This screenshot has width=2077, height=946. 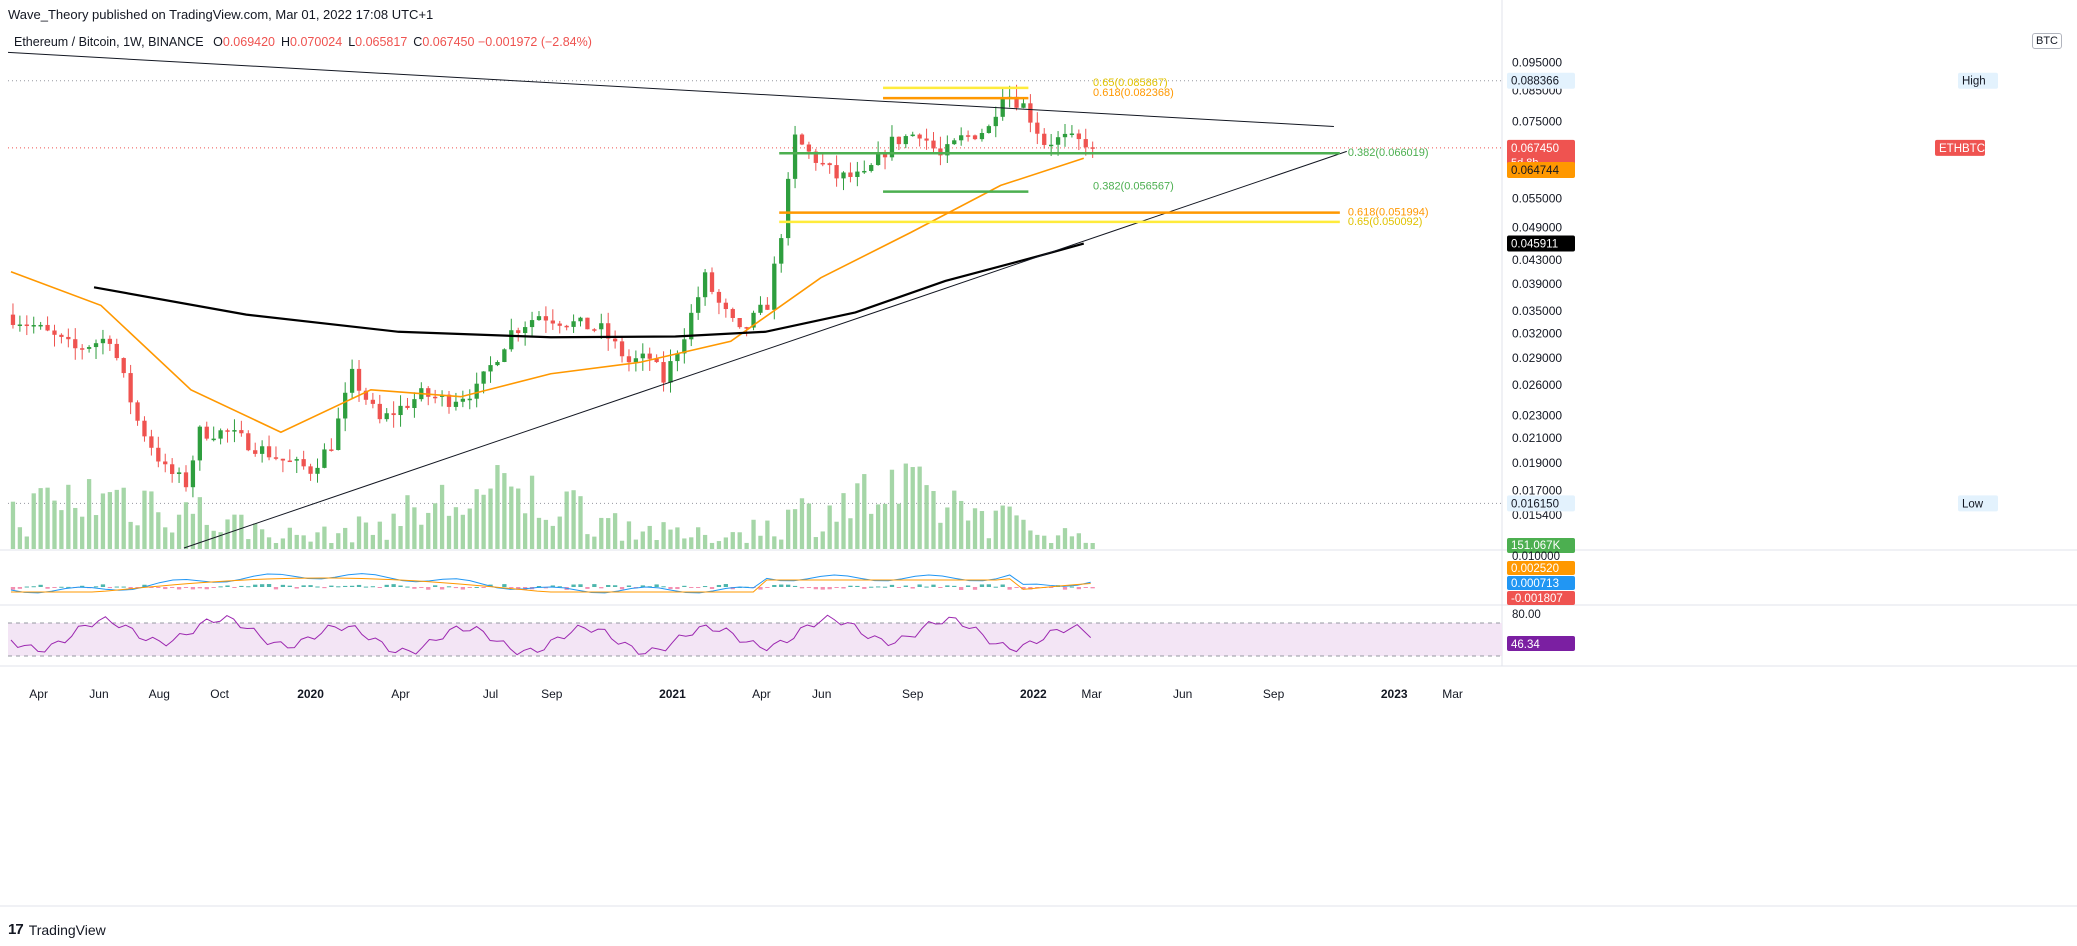 I want to click on x-tick-label: 2021, so click(x=672, y=694).